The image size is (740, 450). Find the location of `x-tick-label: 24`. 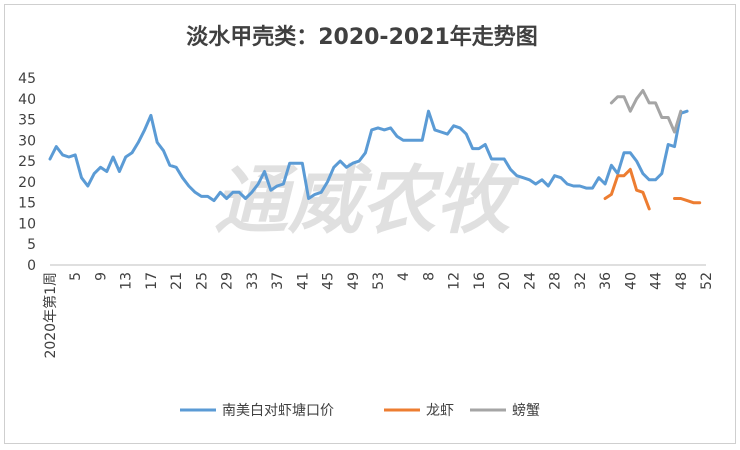

x-tick-label: 24 is located at coordinates (530, 281).